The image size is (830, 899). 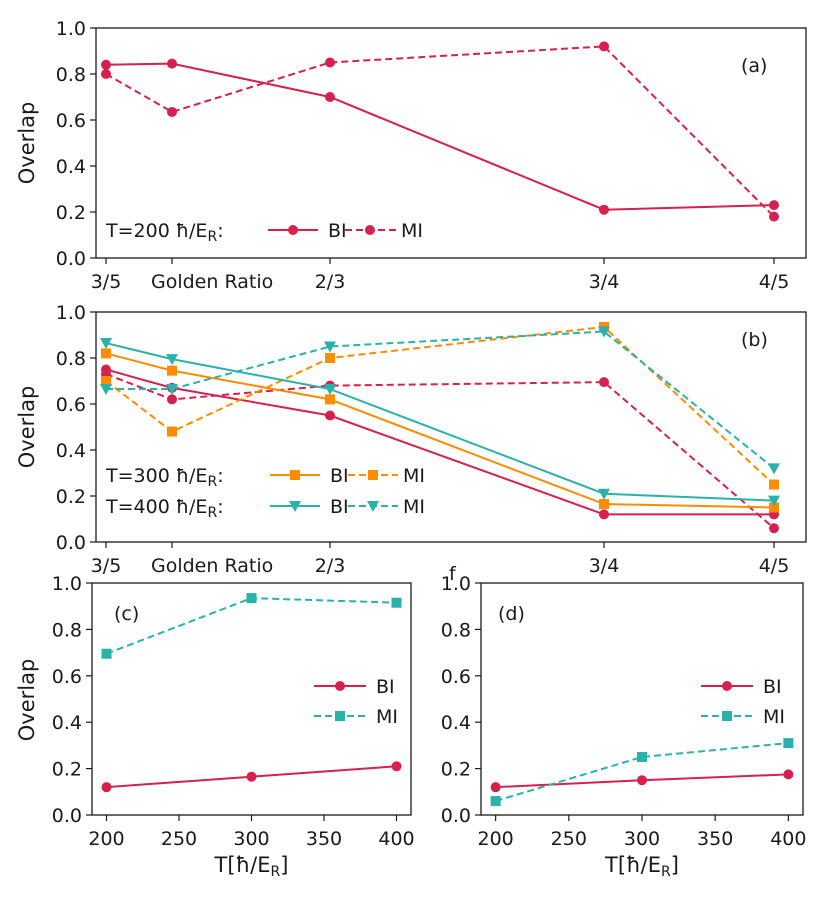 What do you see at coordinates (71, 121) in the screenshot?
I see `y-tick-label-a: 0.6` at bounding box center [71, 121].